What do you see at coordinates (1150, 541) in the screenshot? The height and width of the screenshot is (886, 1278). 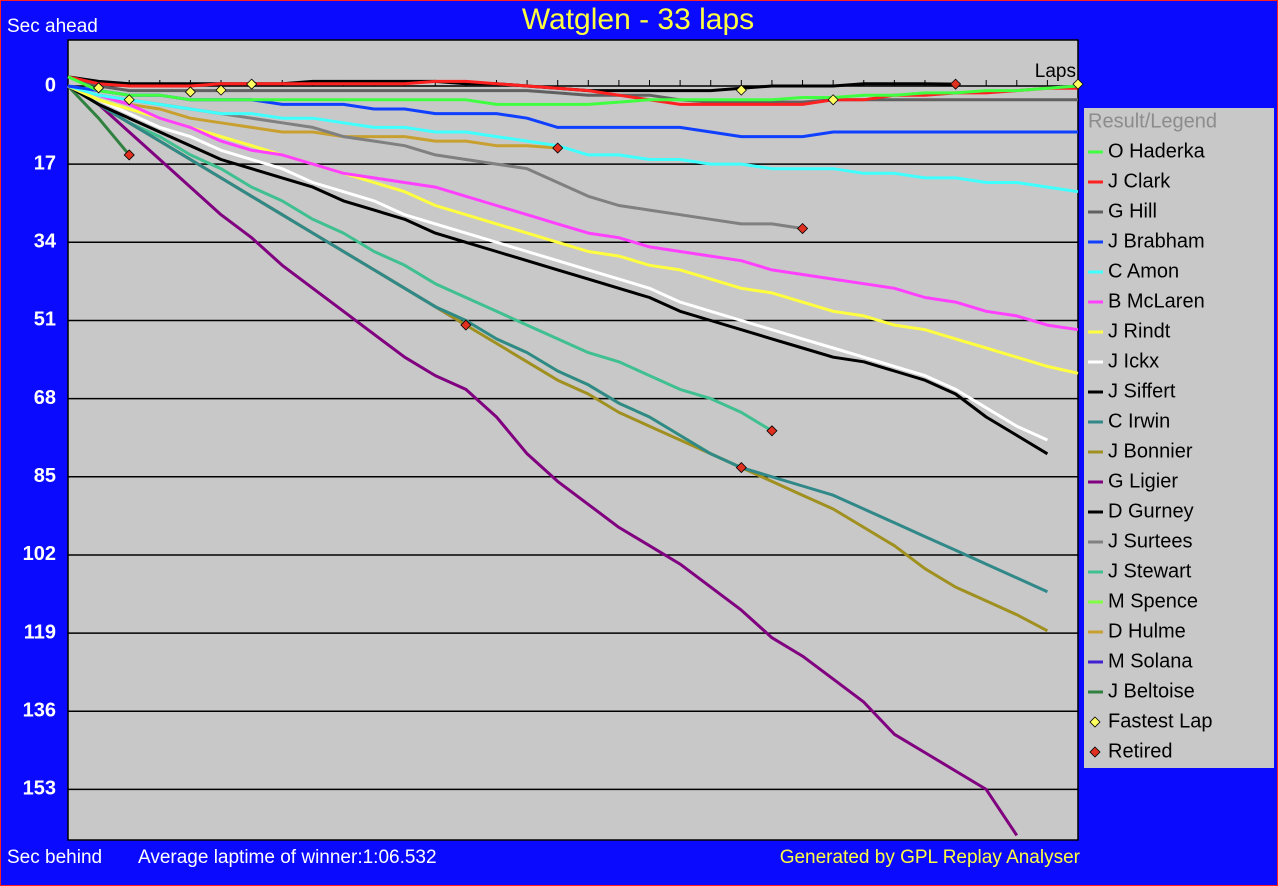 I see `legend-label: J Surtees` at bounding box center [1150, 541].